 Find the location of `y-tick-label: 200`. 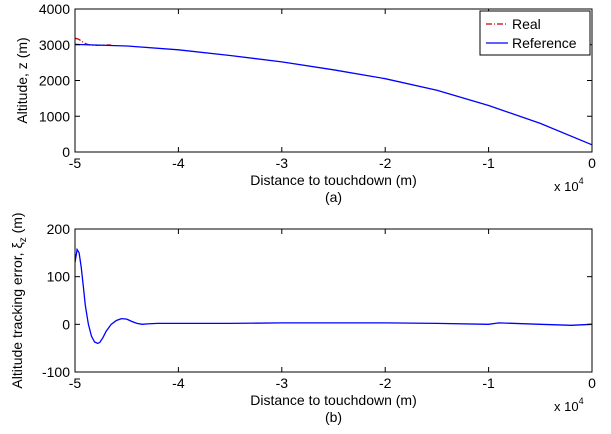

y-tick-label: 200 is located at coordinates (59, 229).